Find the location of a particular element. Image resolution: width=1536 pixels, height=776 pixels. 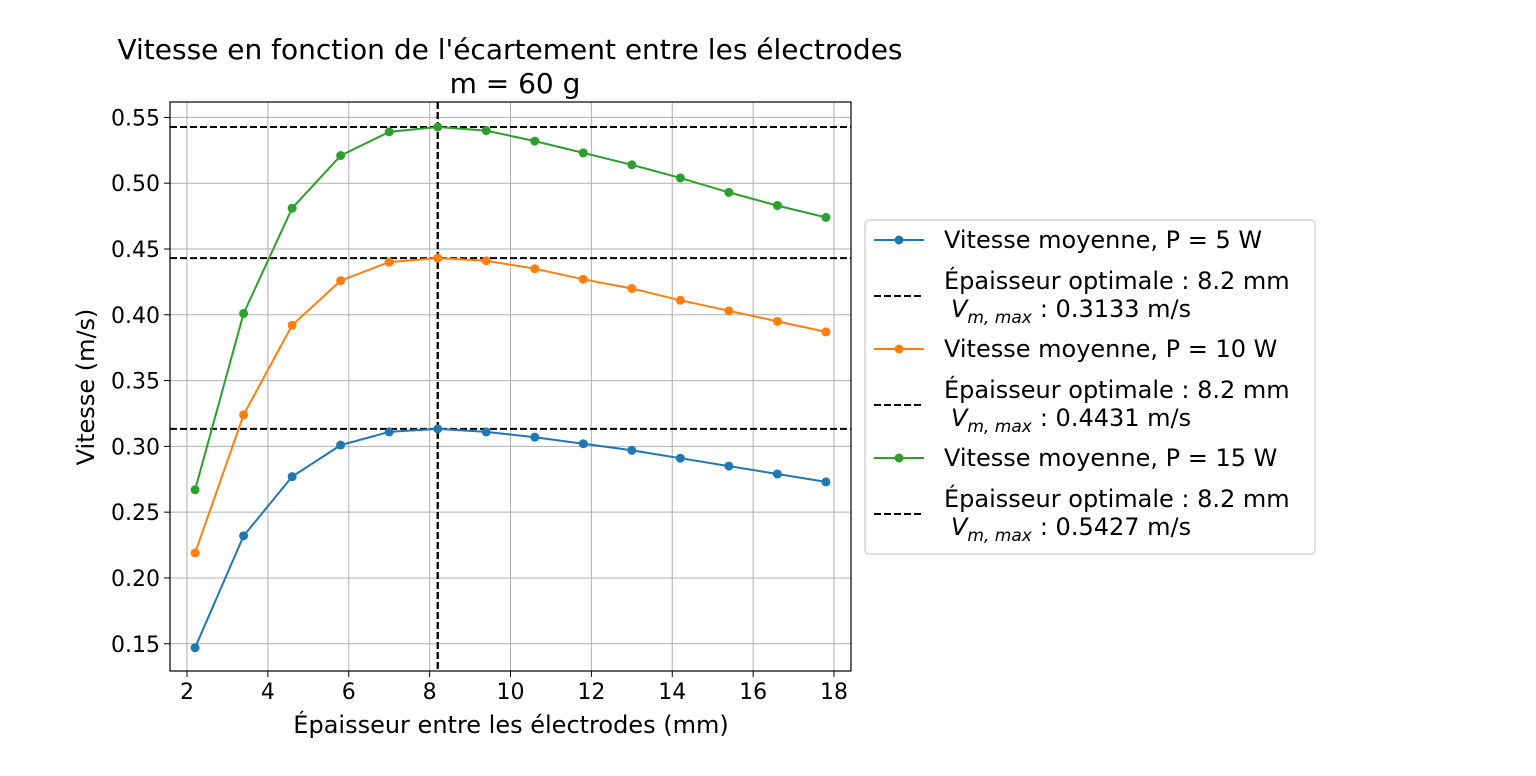

y-axis: 0.15 0.20 0.25 0.30 0.35 0.40 0.45 0.50 0.55 is located at coordinates (140, 382).